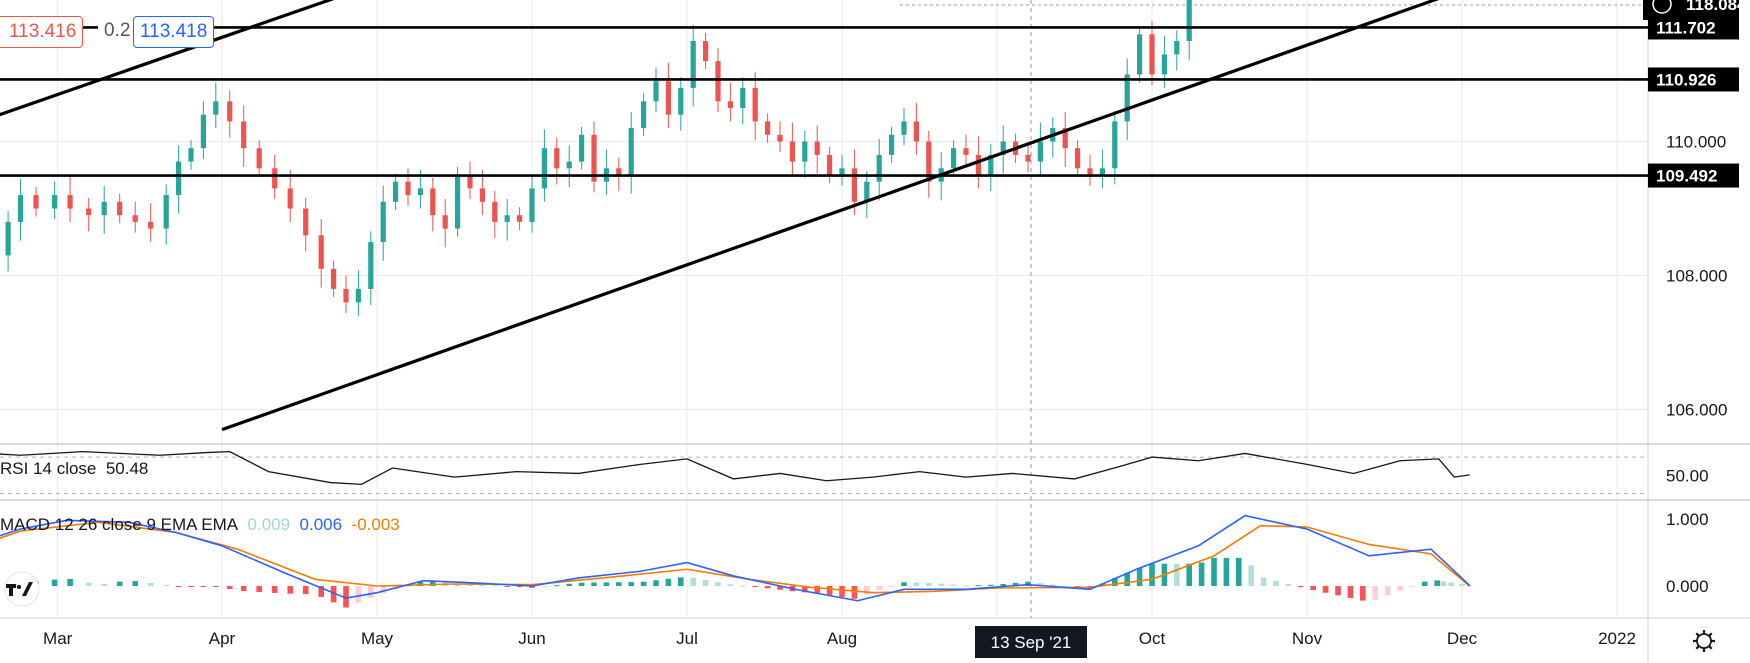 This screenshot has width=1750, height=663. I want to click on sell-price-box: 113.416, so click(42, 32).